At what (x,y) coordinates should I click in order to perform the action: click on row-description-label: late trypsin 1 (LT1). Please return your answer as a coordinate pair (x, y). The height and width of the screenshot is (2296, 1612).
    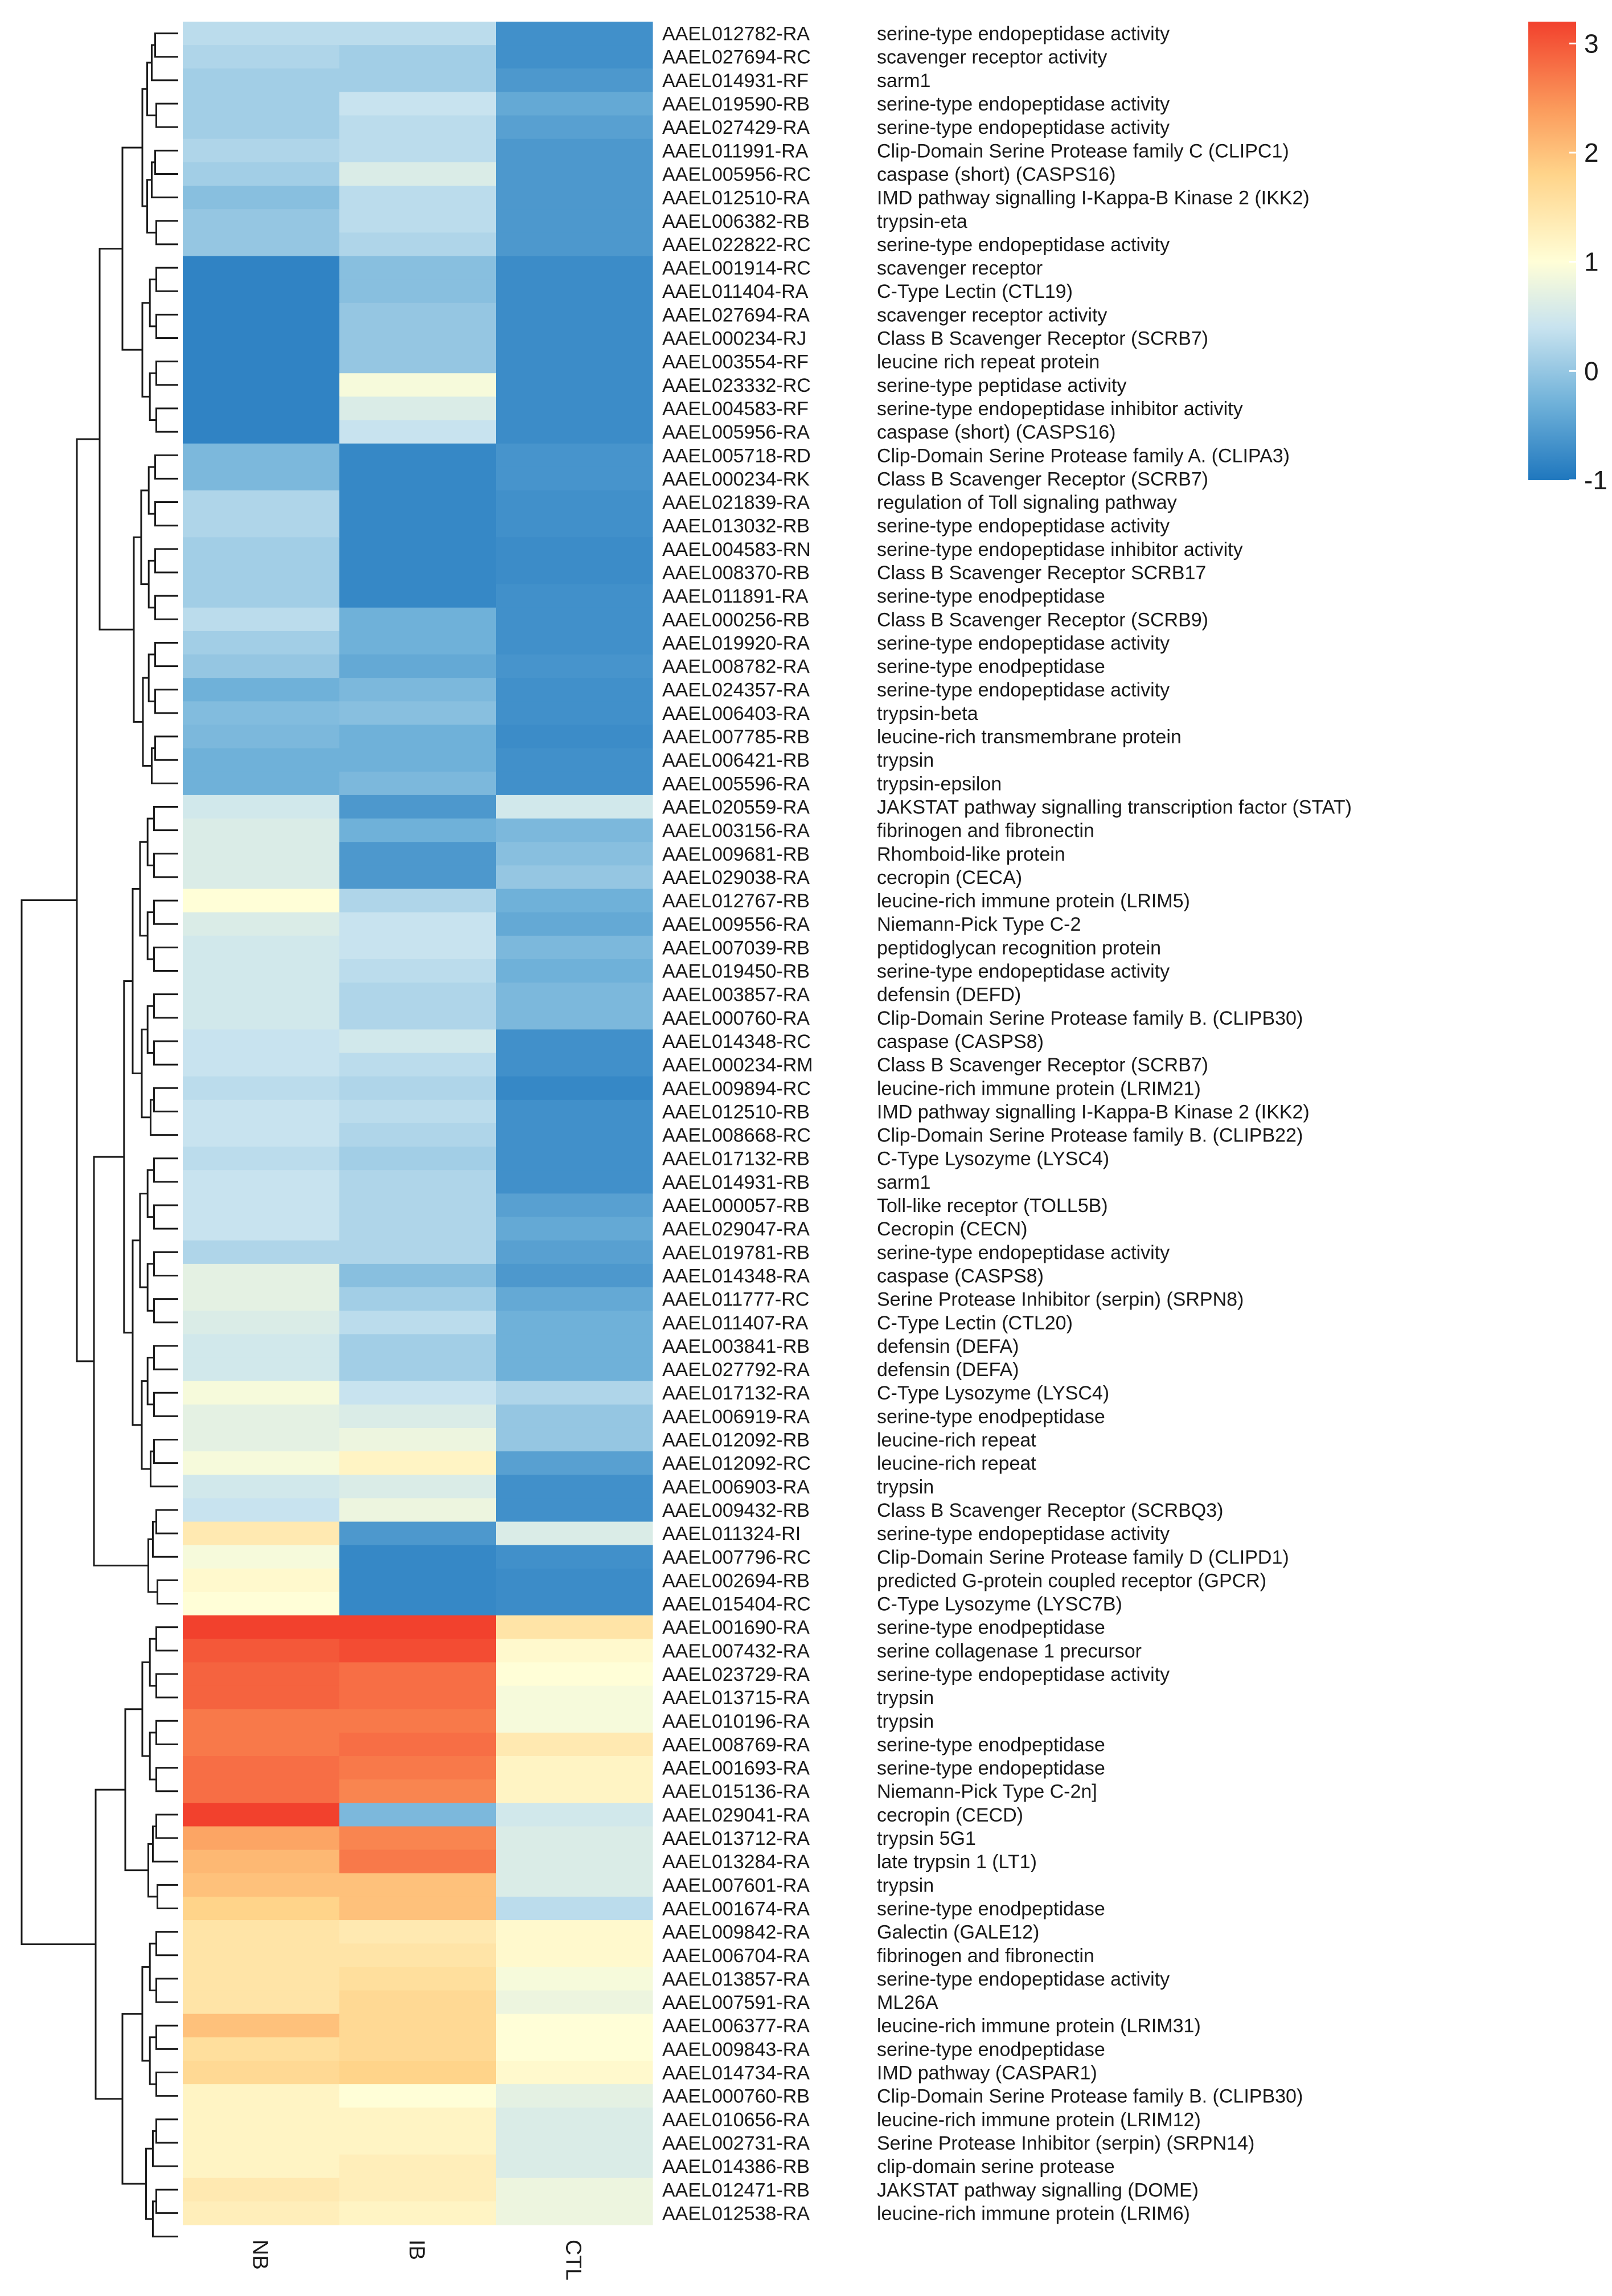
    Looking at the image, I should click on (957, 1862).